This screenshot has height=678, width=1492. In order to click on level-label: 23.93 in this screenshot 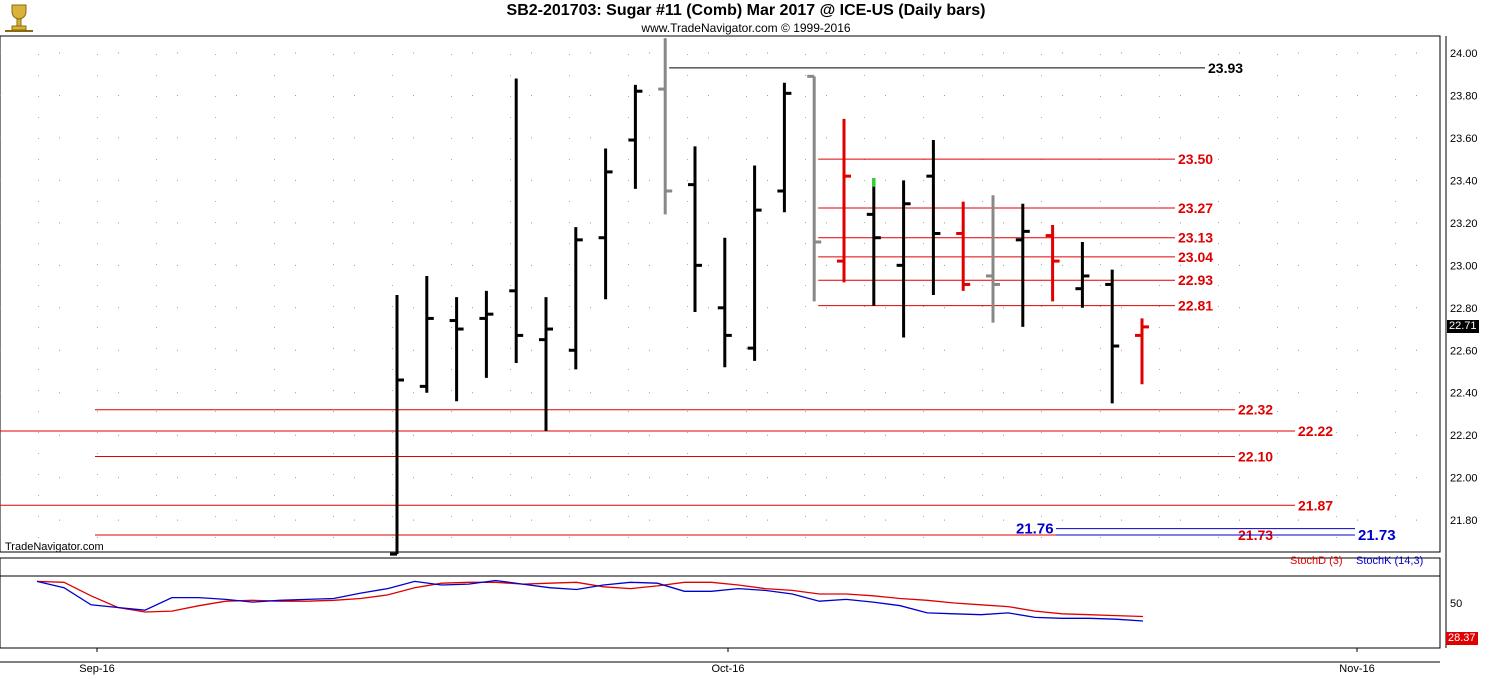, I will do `click(1225, 68)`.